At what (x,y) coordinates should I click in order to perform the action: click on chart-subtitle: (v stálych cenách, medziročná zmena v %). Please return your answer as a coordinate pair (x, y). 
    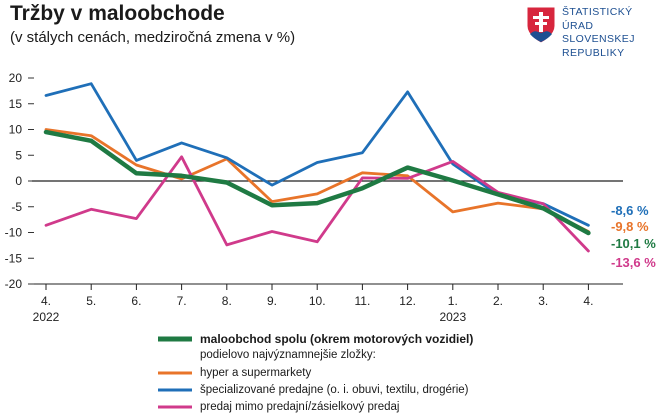
    Looking at the image, I should click on (153, 37).